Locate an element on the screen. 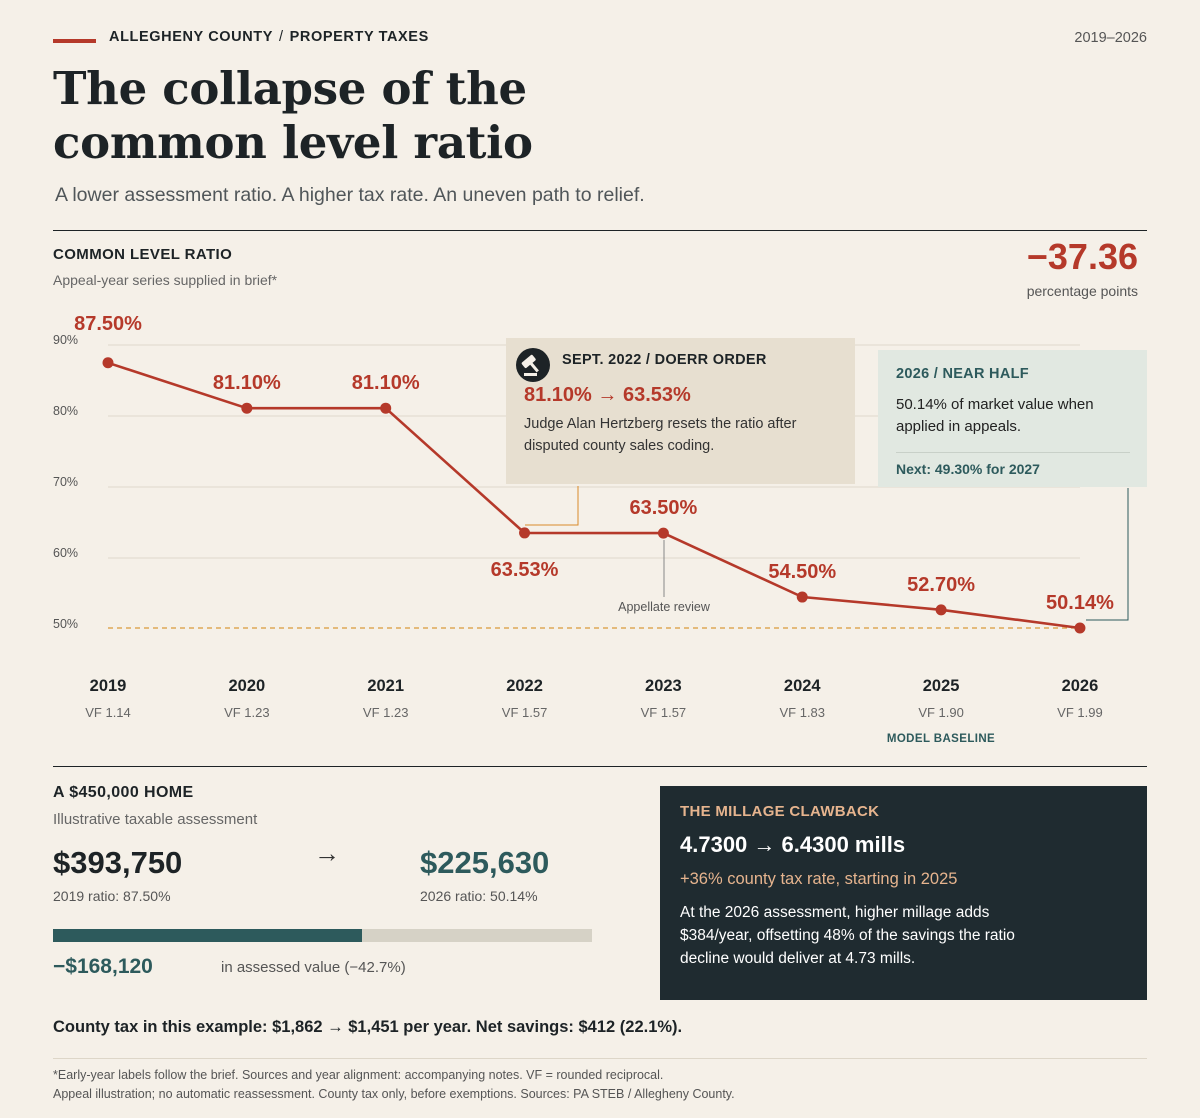 This screenshot has width=1200, height=1118. vf-label-2019: VF 1.14 is located at coordinates (108, 712).